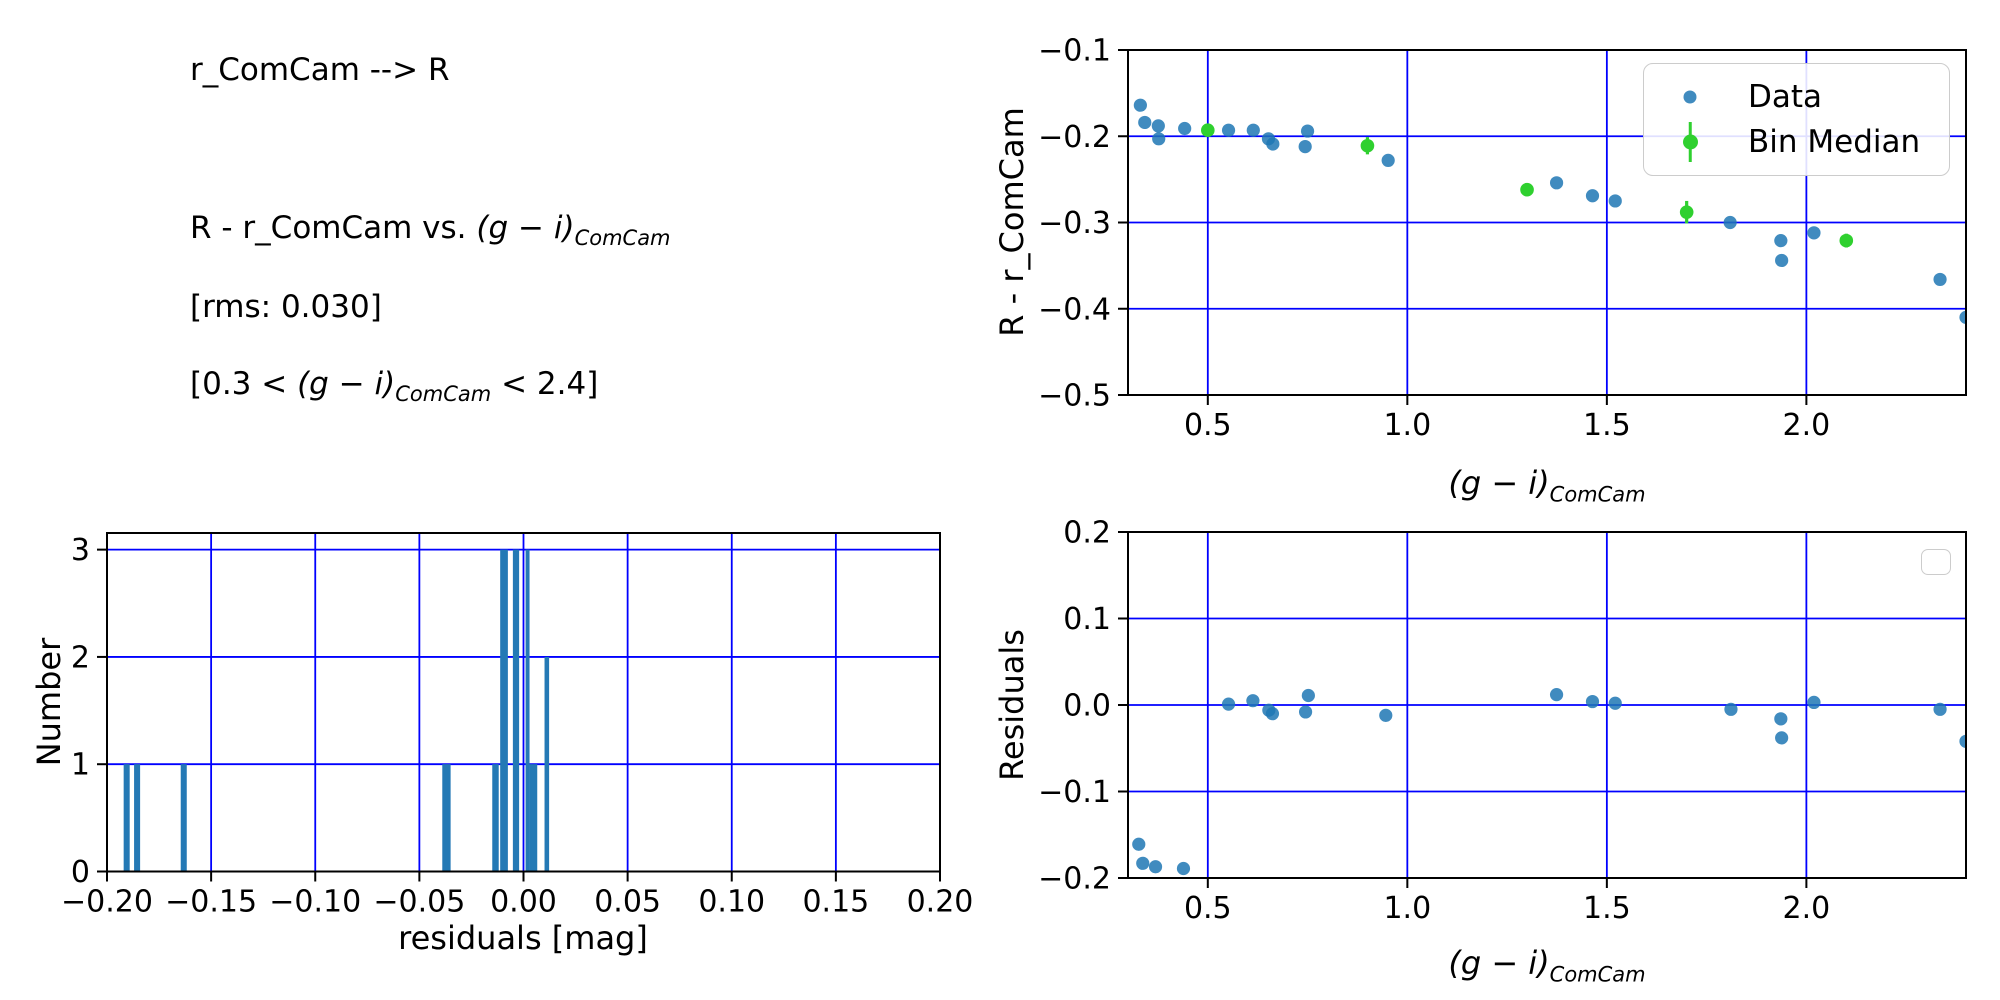  I want to click on annotation-title-text: r_ComCam --> R, so click(320, 70).